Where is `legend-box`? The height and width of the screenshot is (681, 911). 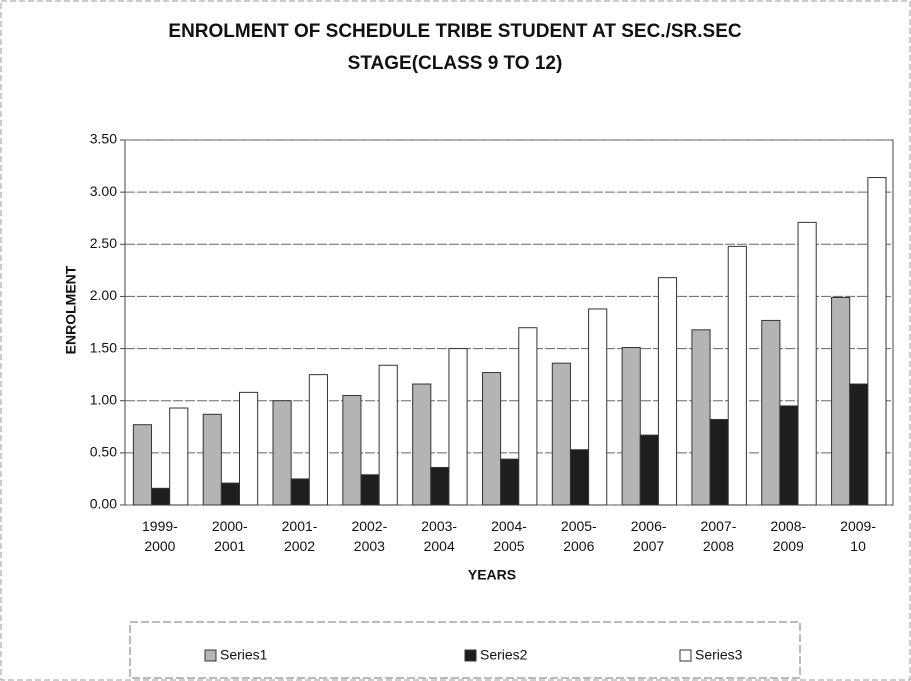
legend-box is located at coordinates (465, 650).